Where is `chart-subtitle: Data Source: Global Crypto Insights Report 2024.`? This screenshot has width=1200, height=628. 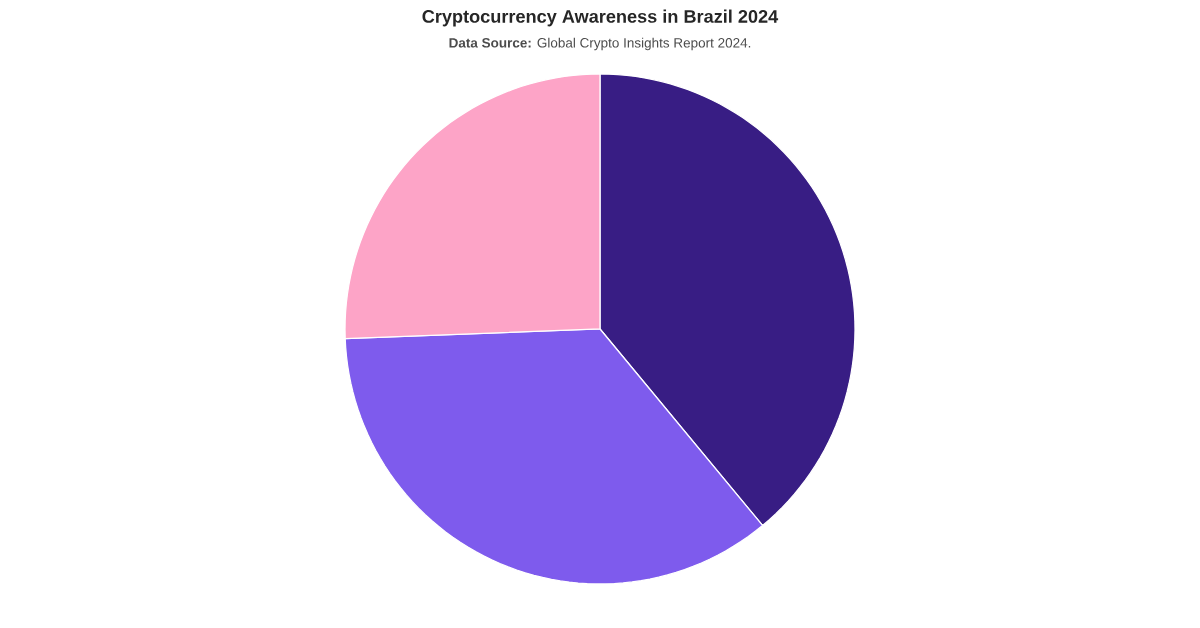 chart-subtitle: Data Source: Global Crypto Insights Report 2024. is located at coordinates (600, 44).